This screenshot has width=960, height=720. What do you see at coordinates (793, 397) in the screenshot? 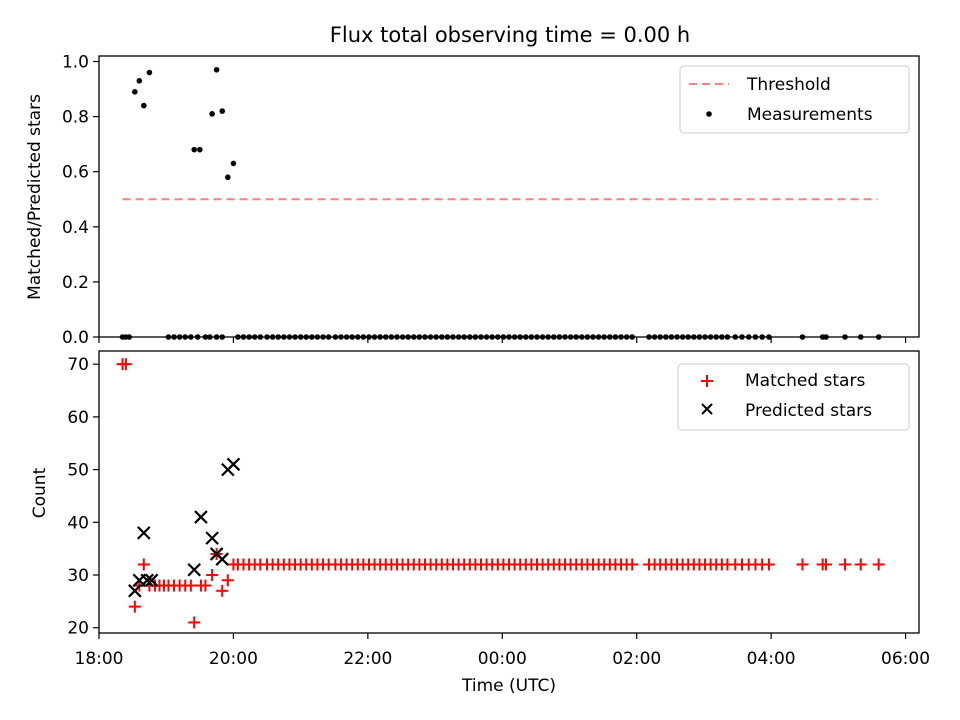
I see `count-legend: Matched stars Predicted stars` at bounding box center [793, 397].